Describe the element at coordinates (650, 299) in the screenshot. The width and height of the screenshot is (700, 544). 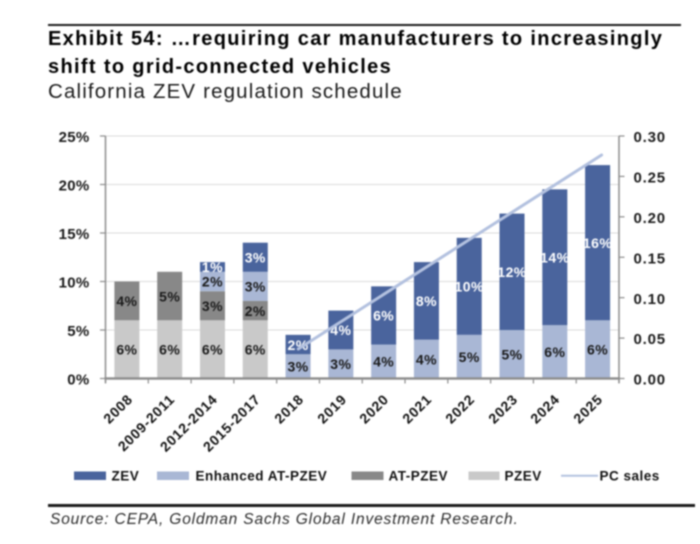
I see `svg-text: 0.10` at that location.